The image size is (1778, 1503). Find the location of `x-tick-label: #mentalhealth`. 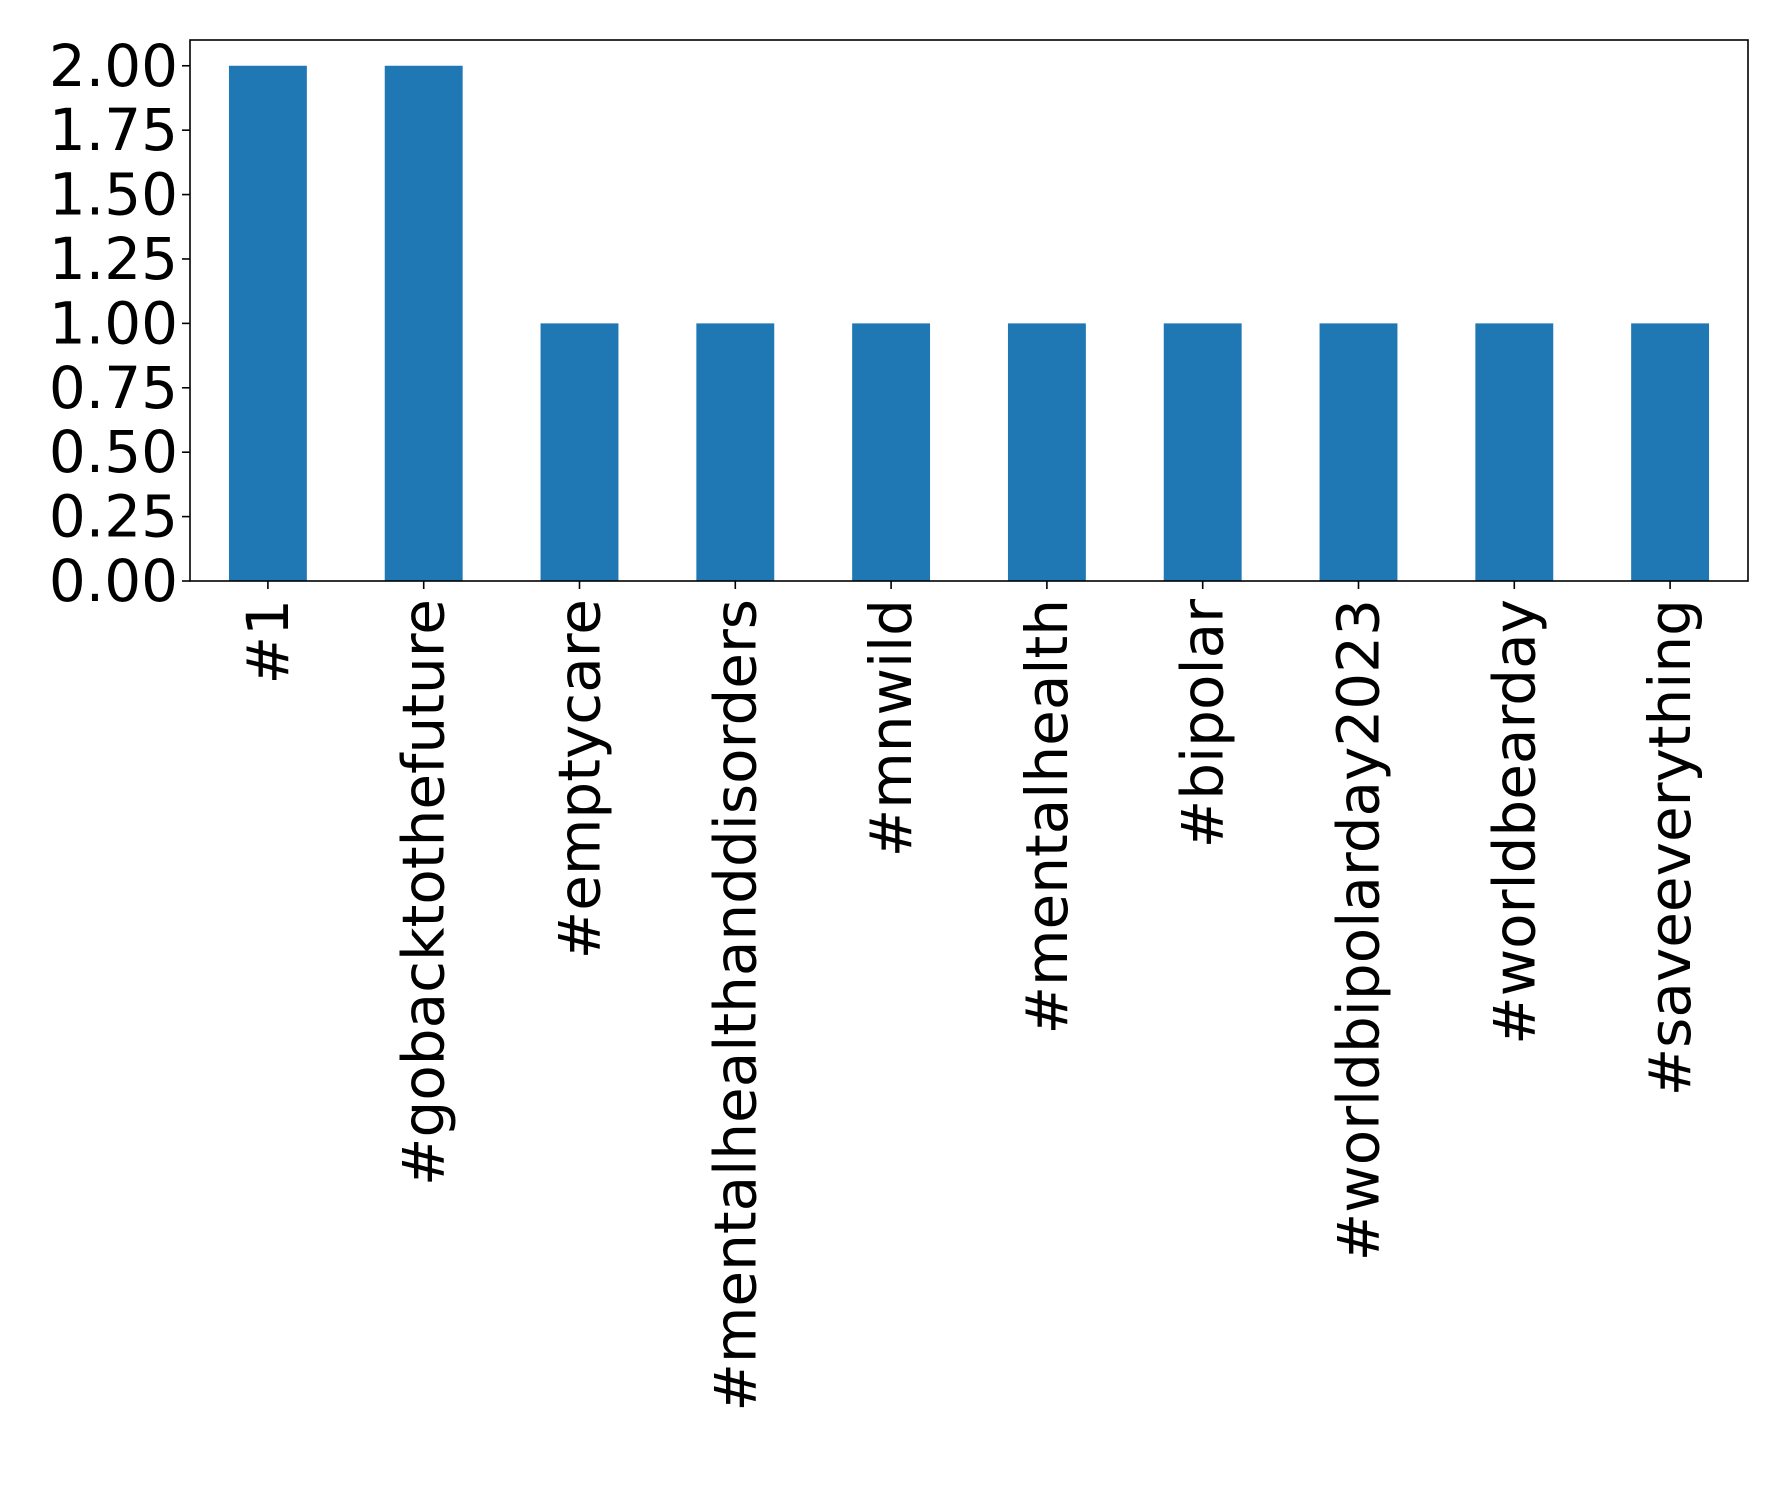

x-tick-label: #mentalhealth is located at coordinates (1047, 817).